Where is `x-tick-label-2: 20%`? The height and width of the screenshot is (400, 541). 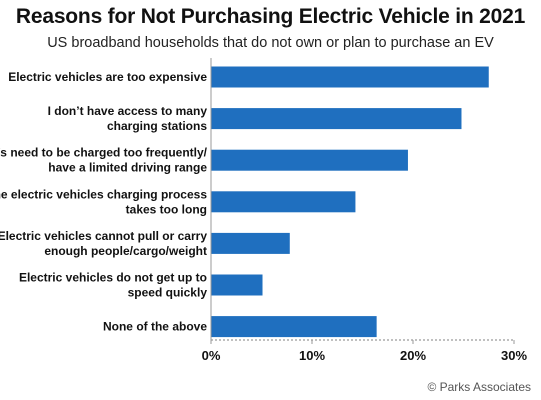 x-tick-label-2: 20% is located at coordinates (413, 355).